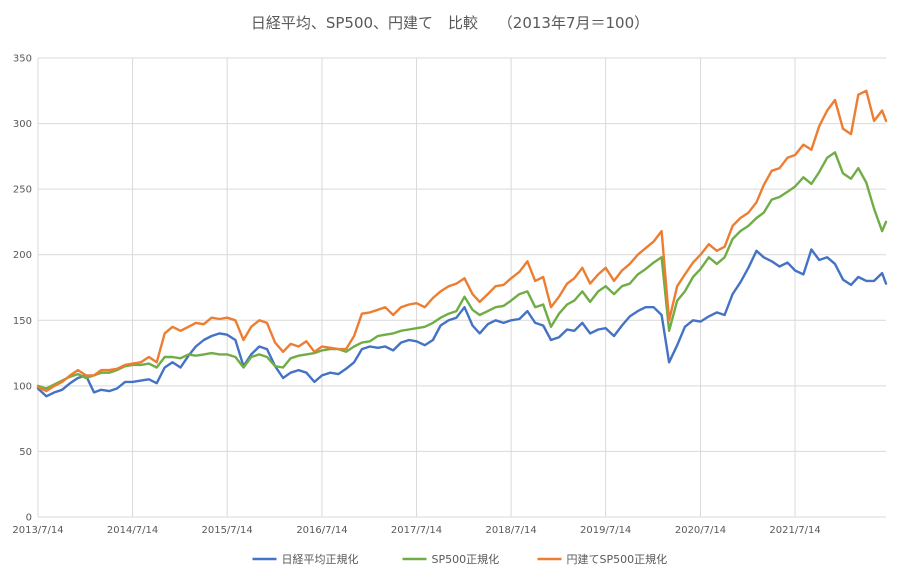  What do you see at coordinates (37, 530) in the screenshot?
I see `x-tick-label: 2013/7/14` at bounding box center [37, 530].